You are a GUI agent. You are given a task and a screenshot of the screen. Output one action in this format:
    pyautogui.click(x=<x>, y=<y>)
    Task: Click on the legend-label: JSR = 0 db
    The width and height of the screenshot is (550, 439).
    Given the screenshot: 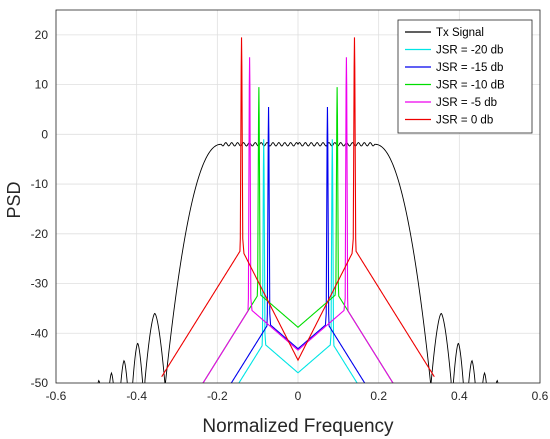 What is the action you would take?
    pyautogui.click(x=464, y=121)
    